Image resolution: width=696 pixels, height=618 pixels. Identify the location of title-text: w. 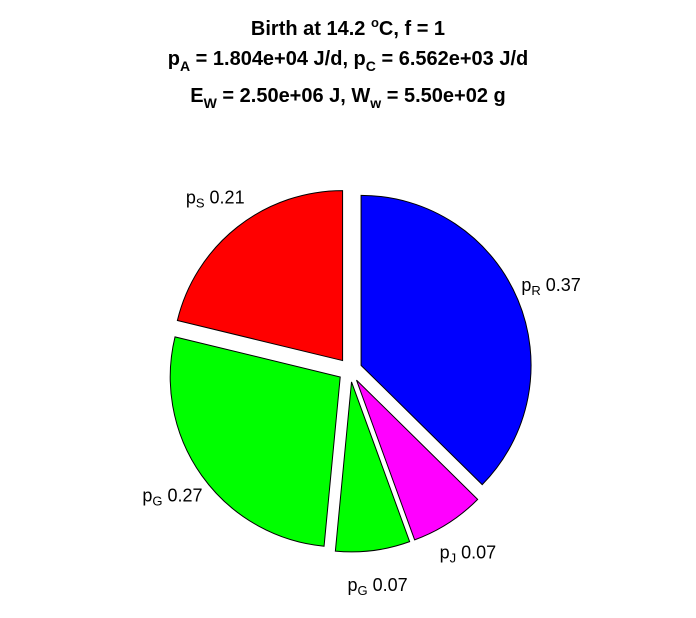
(376, 103).